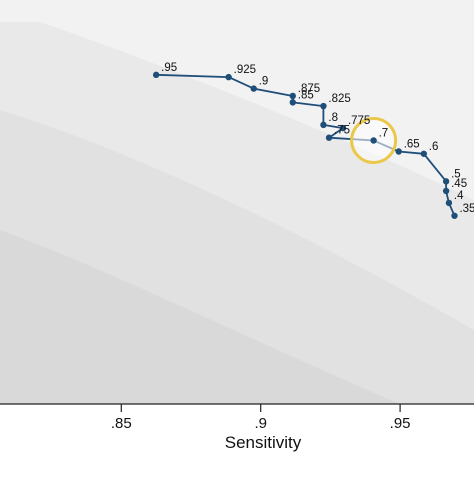  What do you see at coordinates (459, 184) in the screenshot?
I see `point-label: .45` at bounding box center [459, 184].